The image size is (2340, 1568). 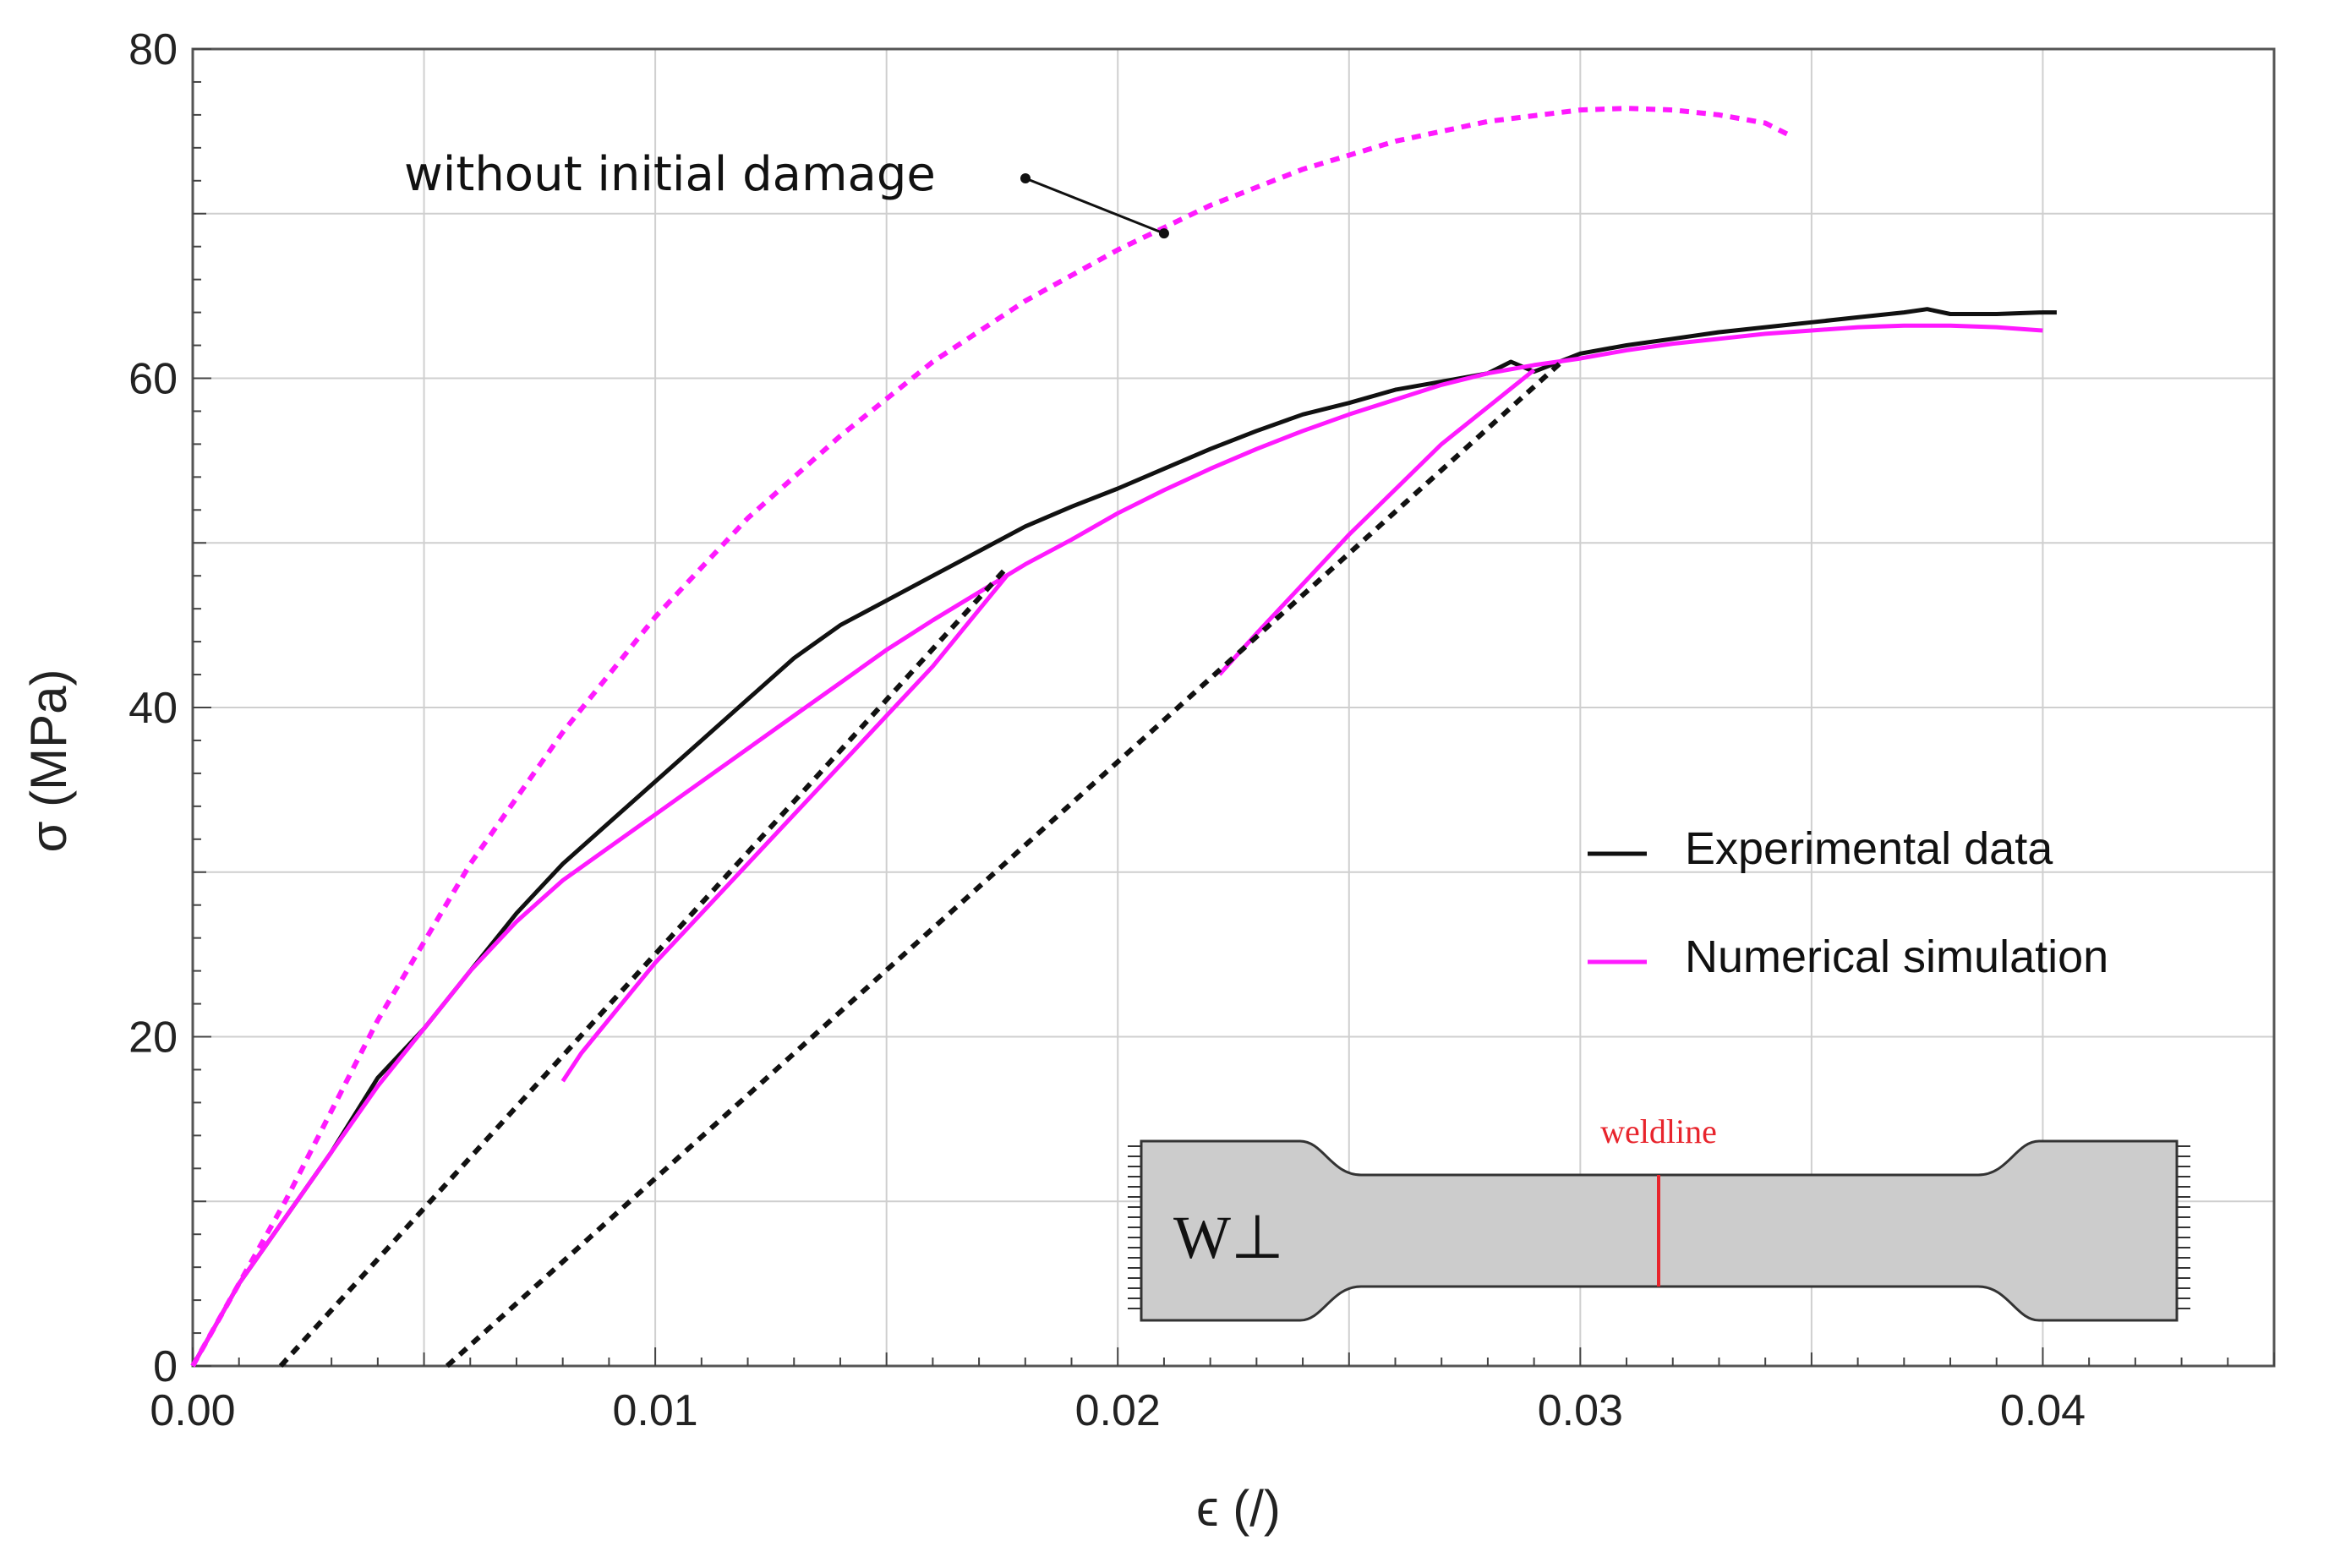 What do you see at coordinates (48, 760) in the screenshot?
I see `y-axis-title: σ (MPa)` at bounding box center [48, 760].